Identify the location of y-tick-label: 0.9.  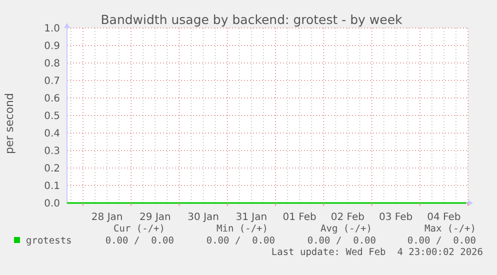
(52, 46).